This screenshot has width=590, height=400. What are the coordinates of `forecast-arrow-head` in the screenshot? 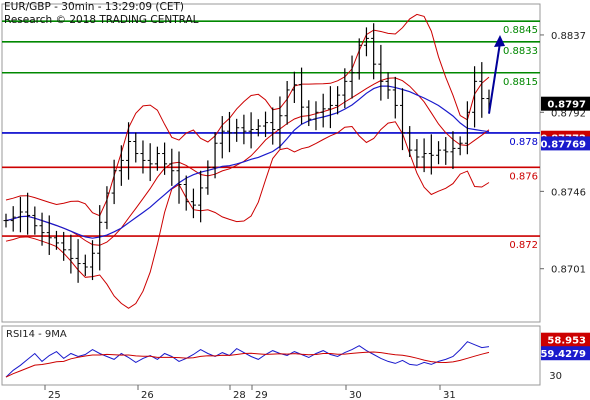 It's located at (499, 40).